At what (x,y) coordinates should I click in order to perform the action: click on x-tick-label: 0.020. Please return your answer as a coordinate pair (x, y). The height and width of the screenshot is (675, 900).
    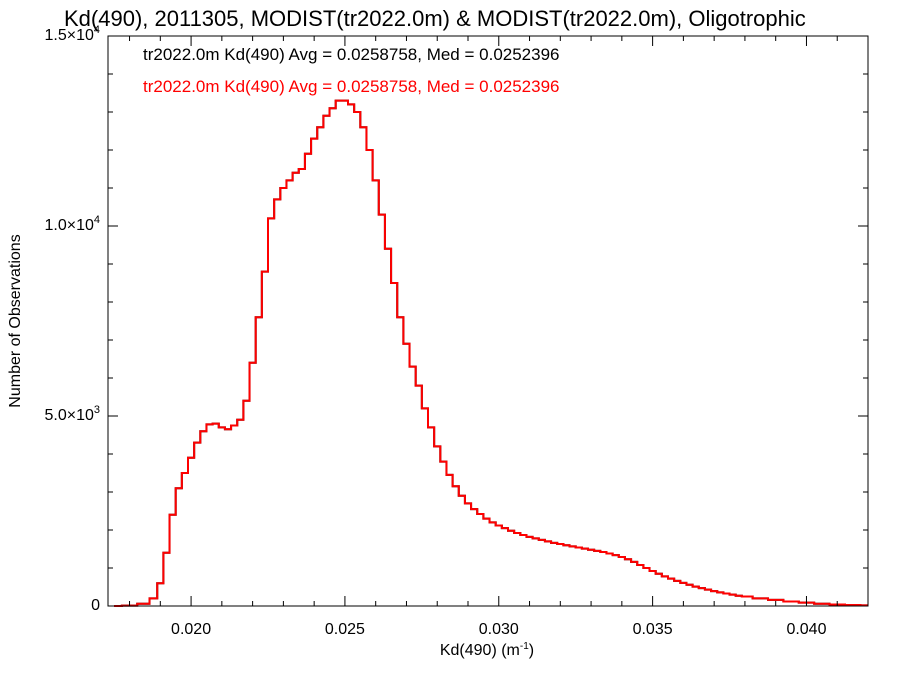
    Looking at the image, I should click on (191, 629).